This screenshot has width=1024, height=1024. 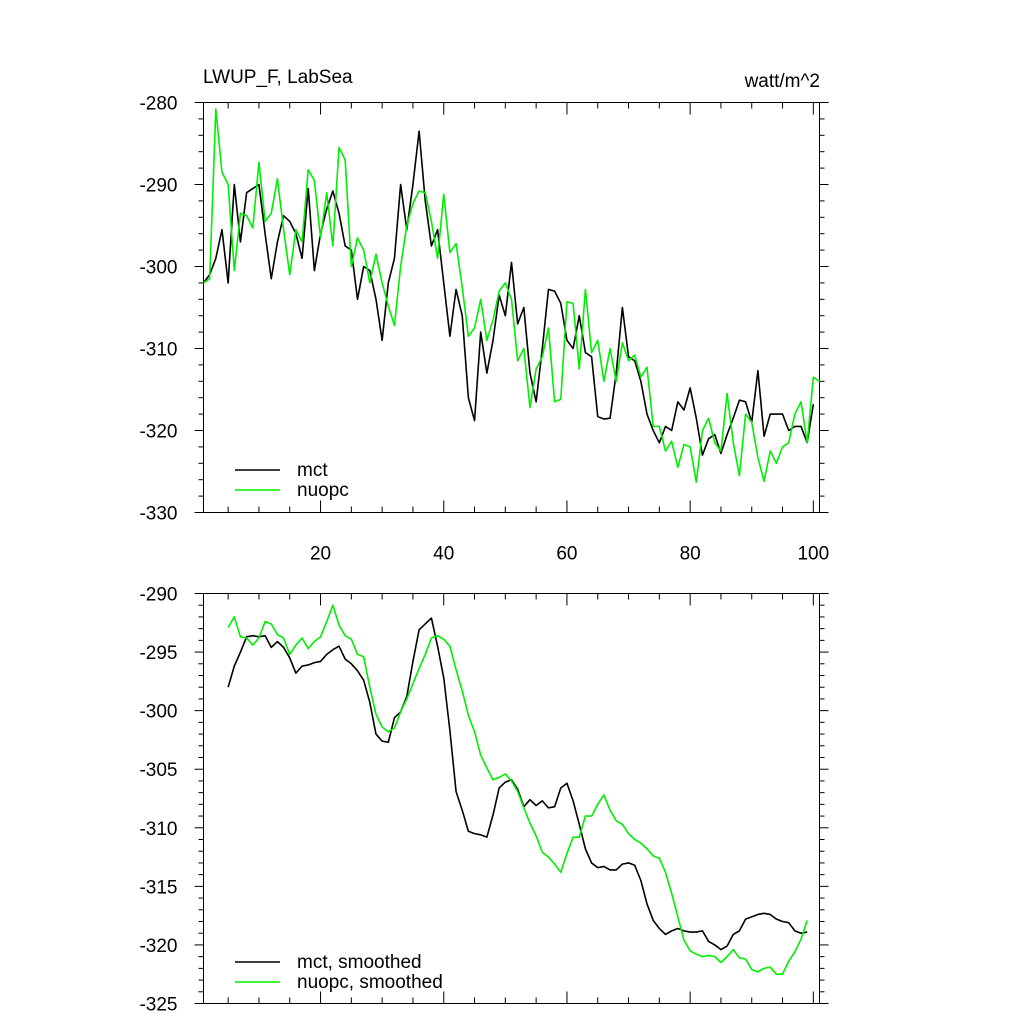 What do you see at coordinates (312, 470) in the screenshot?
I see `legend-label-mct: mct` at bounding box center [312, 470].